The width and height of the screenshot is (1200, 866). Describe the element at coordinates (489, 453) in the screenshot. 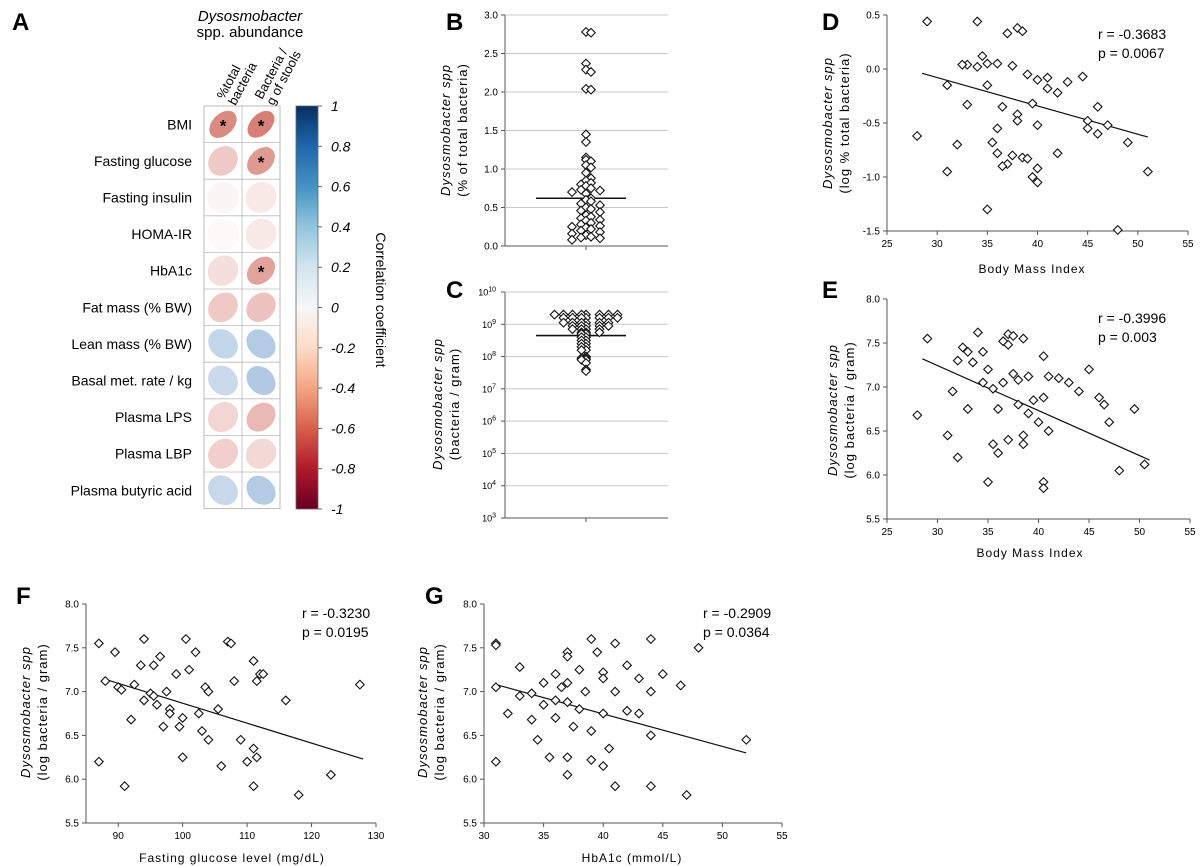

I see `y-tick-label: 10⁵` at that location.